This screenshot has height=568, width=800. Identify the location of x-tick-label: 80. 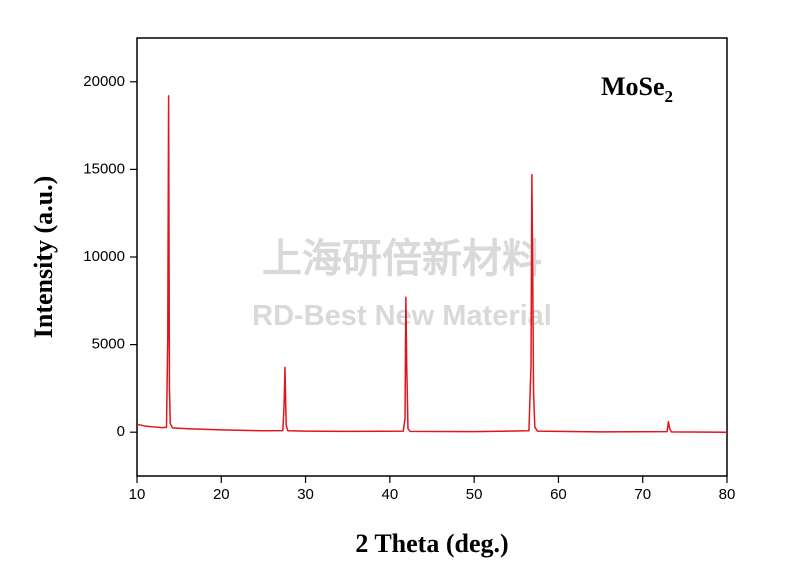
(727, 494).